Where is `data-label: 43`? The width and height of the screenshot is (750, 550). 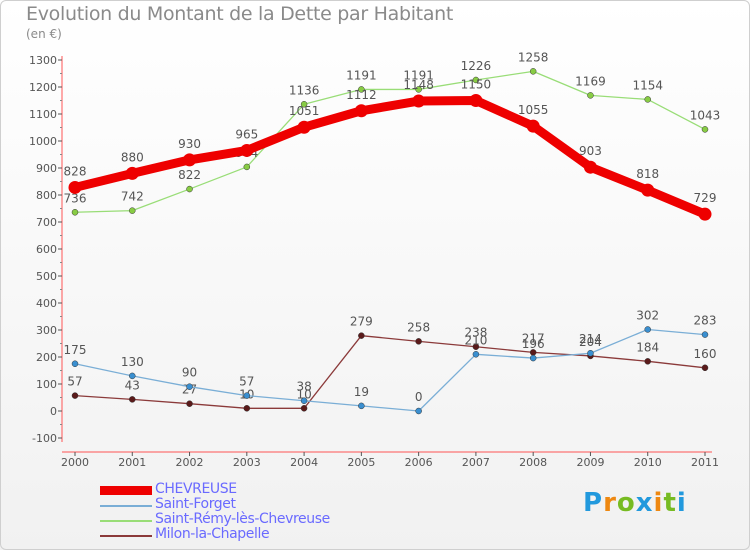 data-label: 43 is located at coordinates (132, 385).